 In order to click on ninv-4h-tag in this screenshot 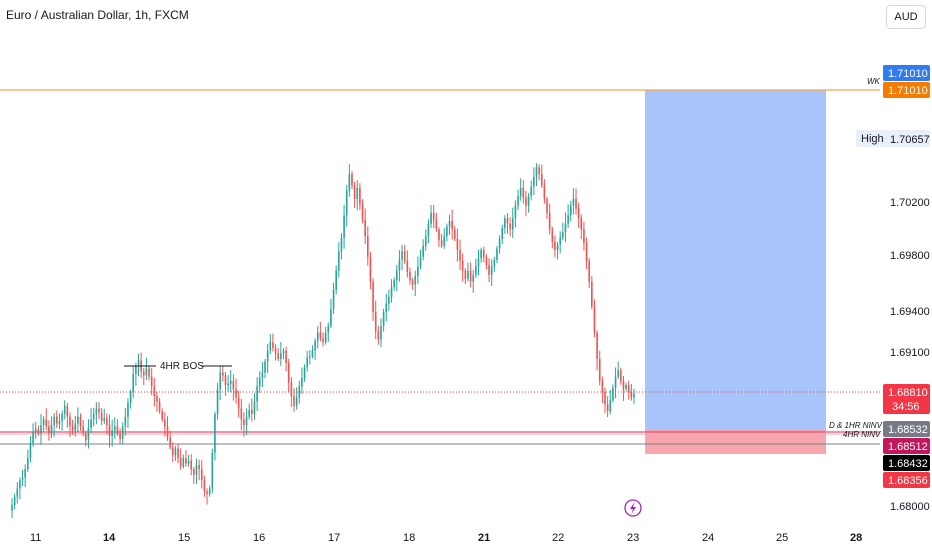, I will do `click(906, 446)`.